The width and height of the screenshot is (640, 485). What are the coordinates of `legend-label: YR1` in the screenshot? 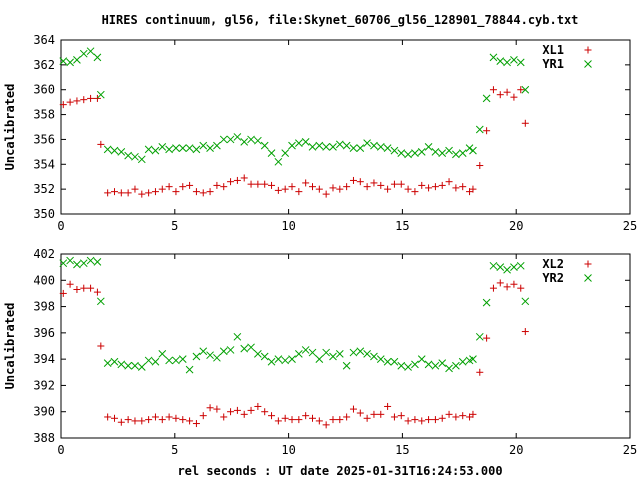 It's located at (553, 64).